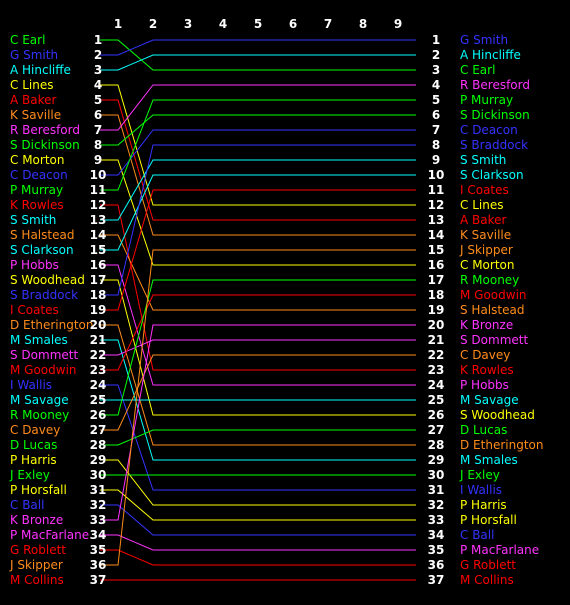 The image size is (570, 605). I want to click on right-player-name: G Roblett, so click(488, 565).